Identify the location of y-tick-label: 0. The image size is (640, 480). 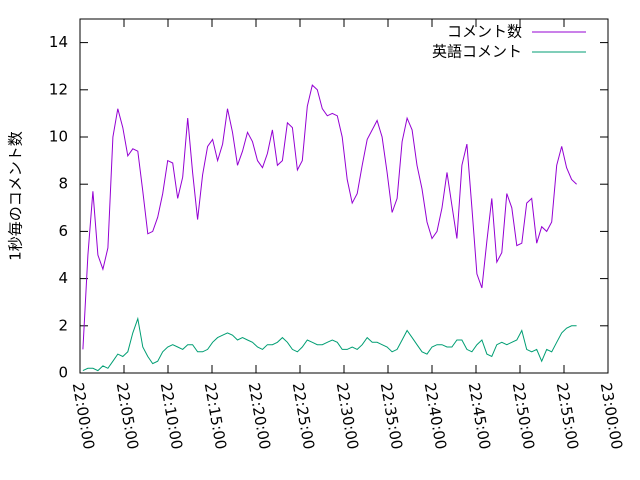
(63, 373).